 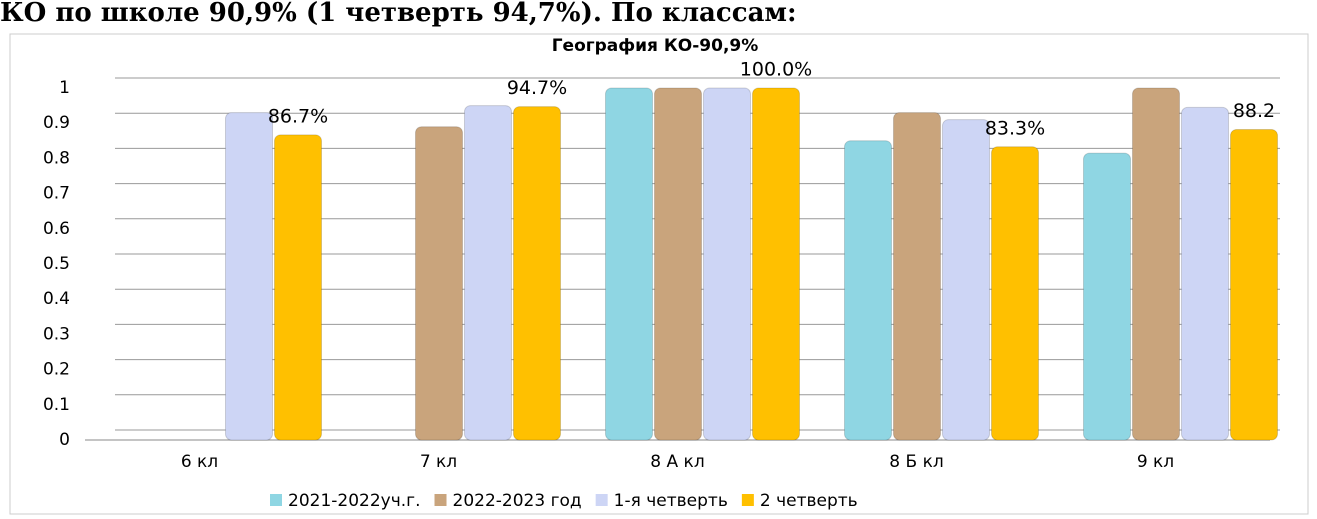 I want to click on x-tick-label: 8 Б кл, so click(x=916, y=462).